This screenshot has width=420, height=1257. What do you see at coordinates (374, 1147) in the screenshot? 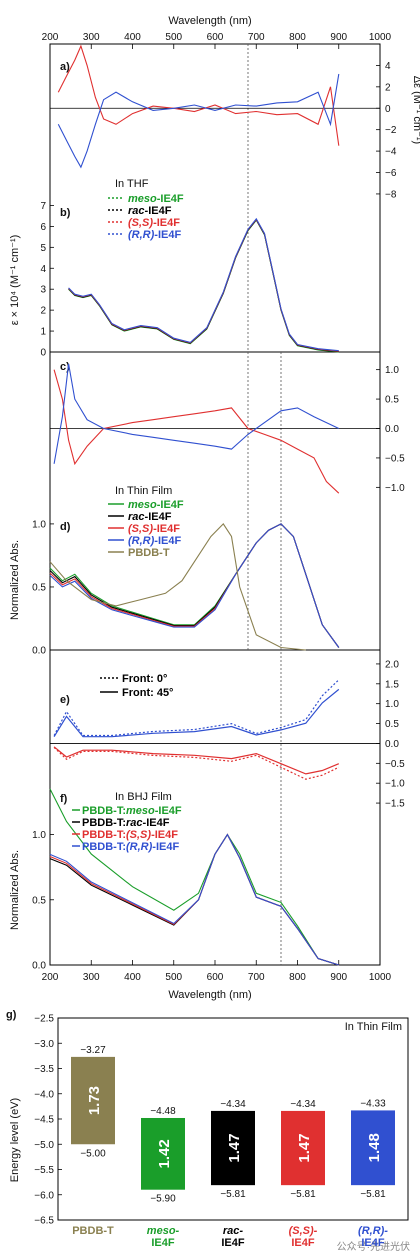
I see `panel-g-gap-label: 1.48` at bounding box center [374, 1147].